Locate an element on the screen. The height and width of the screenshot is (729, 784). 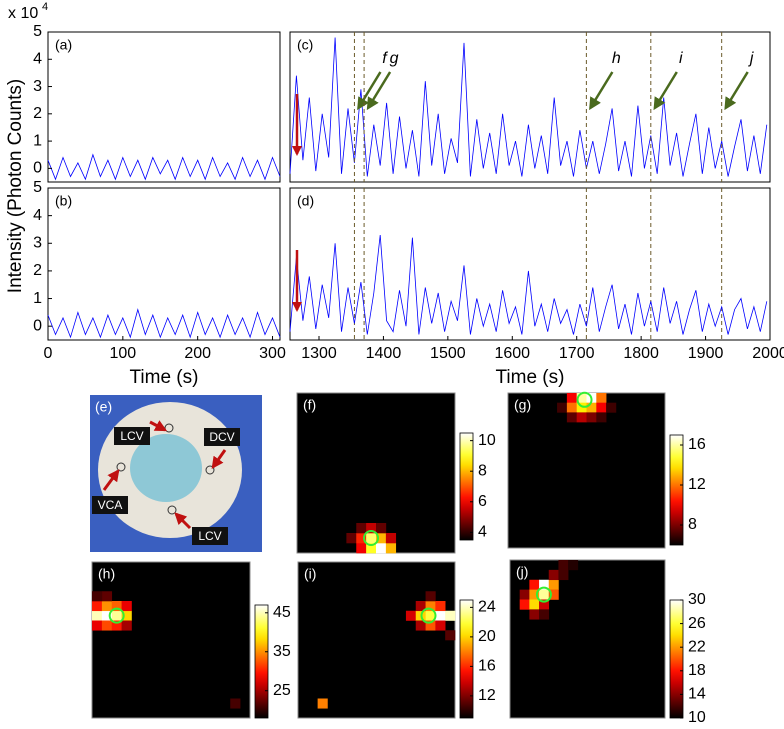
x-tick-label: 100 is located at coordinates (122, 353).